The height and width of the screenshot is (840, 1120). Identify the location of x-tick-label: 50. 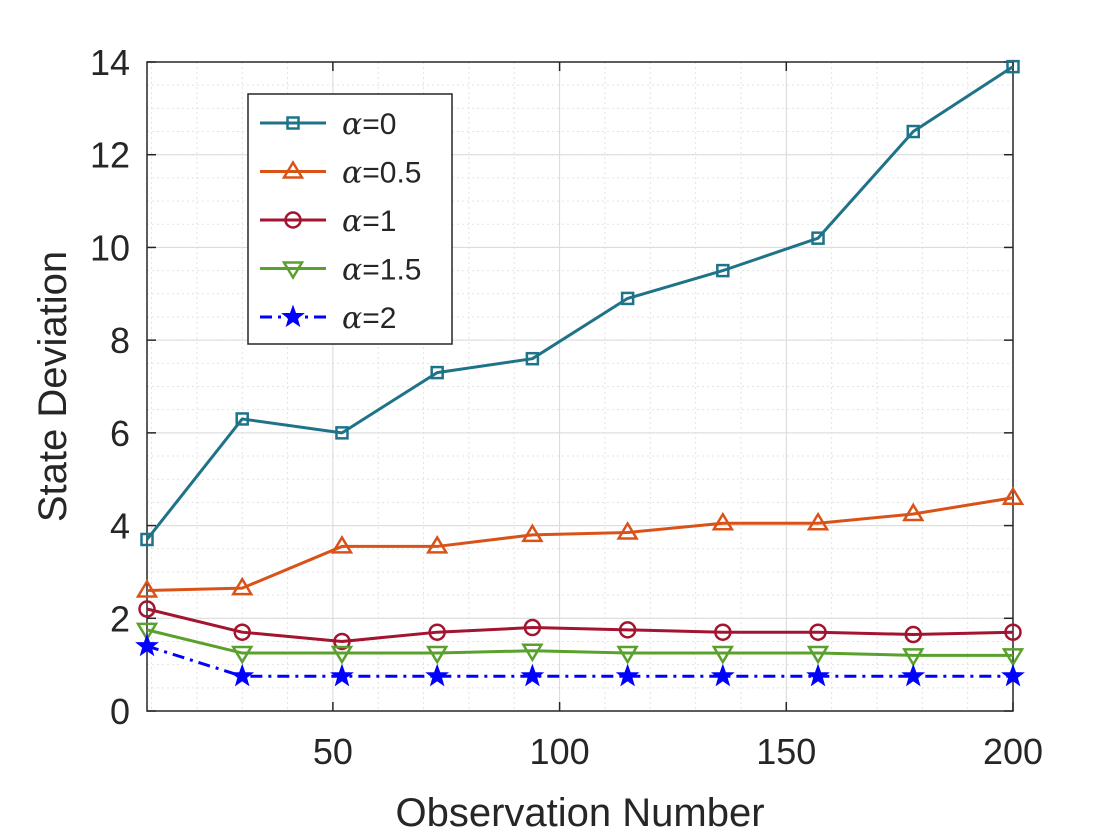
(333, 751).